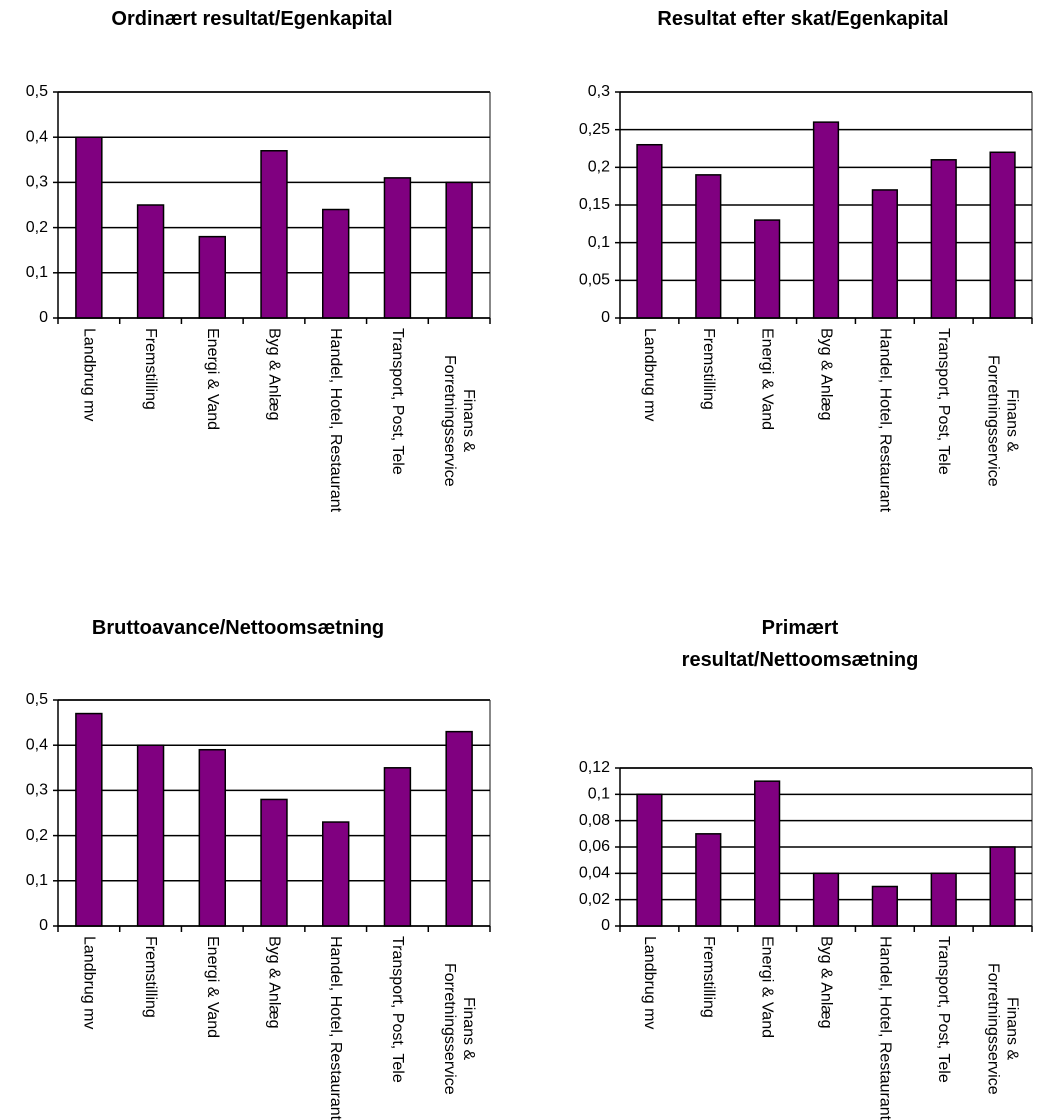  I want to click on chart-title: Ordinært resultat/Egenkapital, so click(252, 19).